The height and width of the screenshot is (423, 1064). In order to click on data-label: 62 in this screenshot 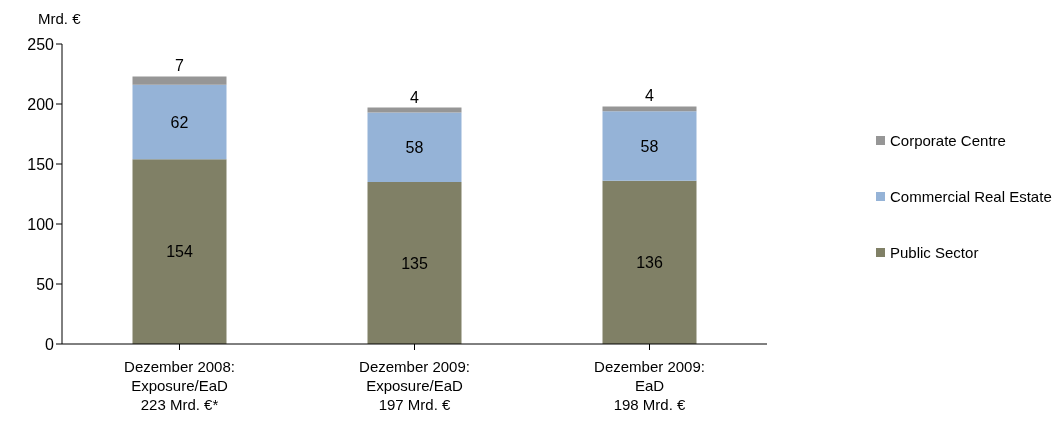, I will do `click(179, 122)`.